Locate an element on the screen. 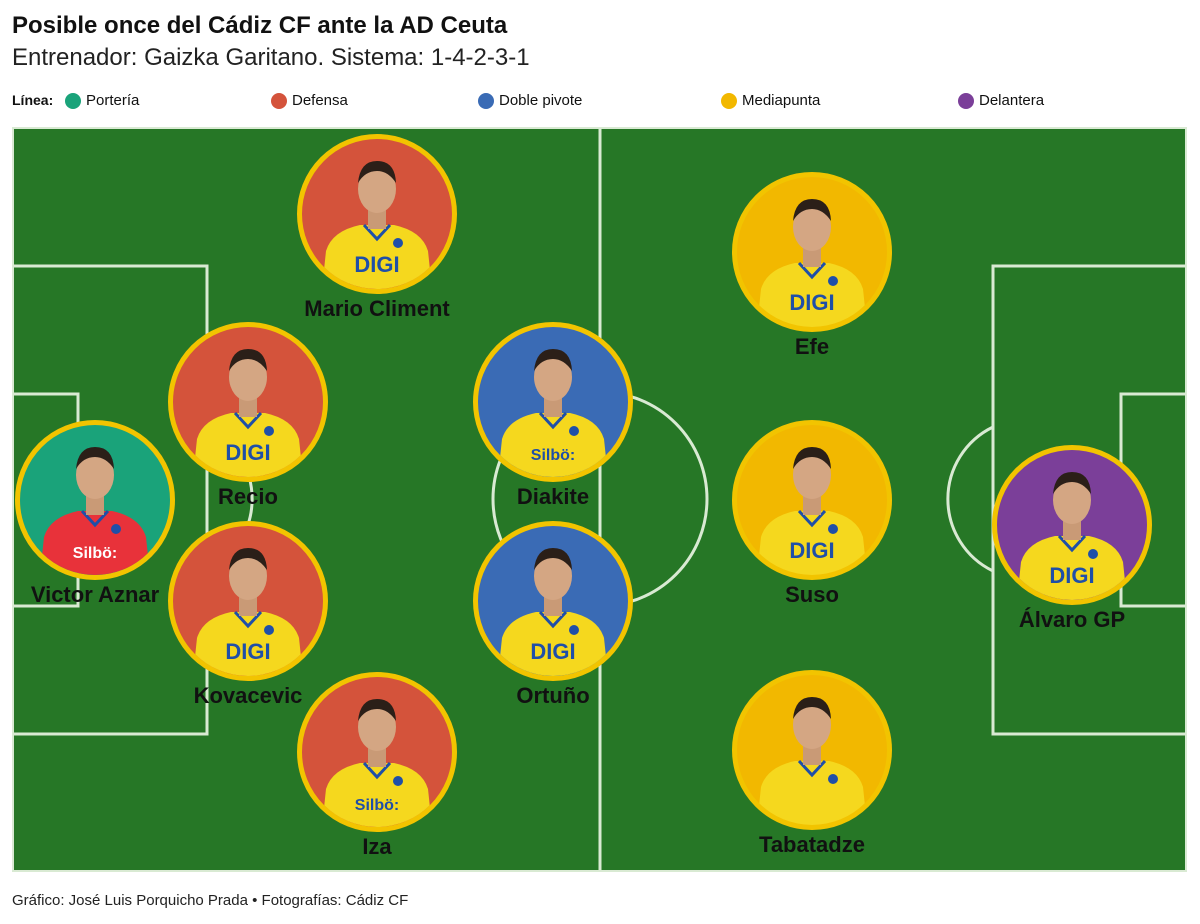 Image resolution: width=1200 pixels, height=924 pixels. right-penalty-arc is located at coordinates (970, 499).